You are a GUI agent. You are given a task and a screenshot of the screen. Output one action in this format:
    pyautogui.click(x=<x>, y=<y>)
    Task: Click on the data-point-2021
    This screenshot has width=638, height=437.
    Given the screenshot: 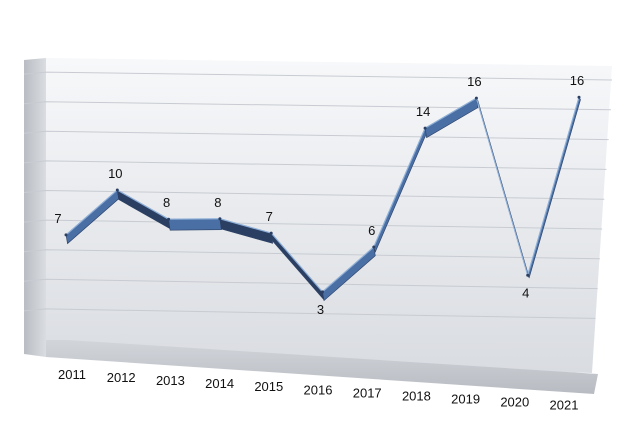 What is the action you would take?
    pyautogui.click(x=579, y=97)
    